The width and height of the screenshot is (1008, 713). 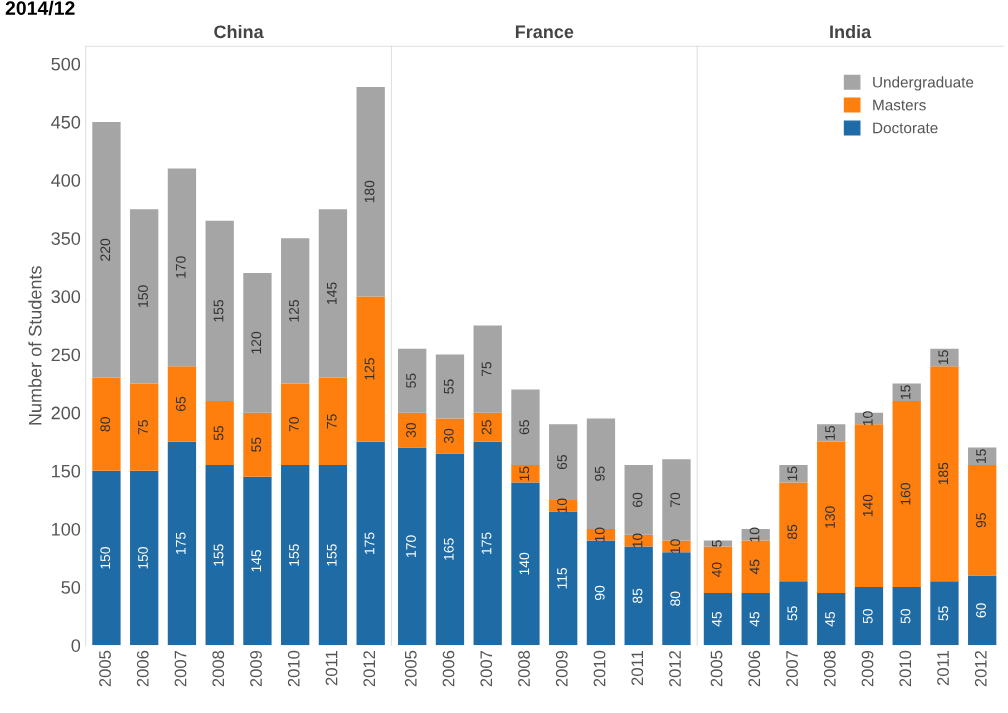 I want to click on data-label: 5, so click(x=717, y=543).